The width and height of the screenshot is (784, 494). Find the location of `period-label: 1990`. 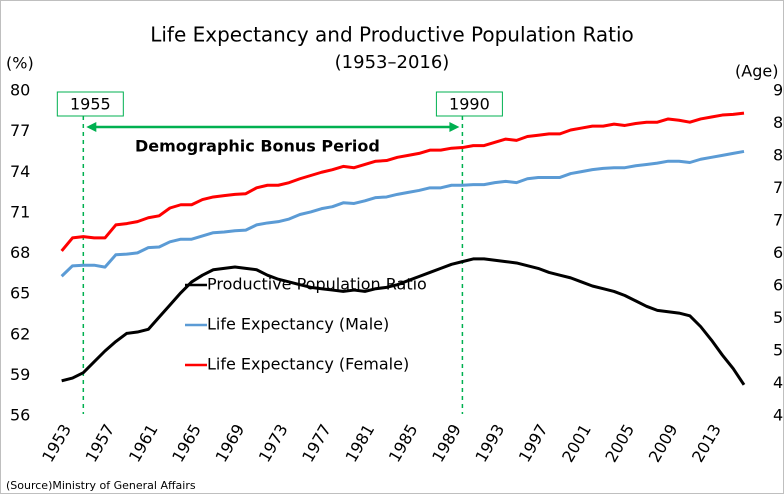

period-label: 1990 is located at coordinates (469, 104).